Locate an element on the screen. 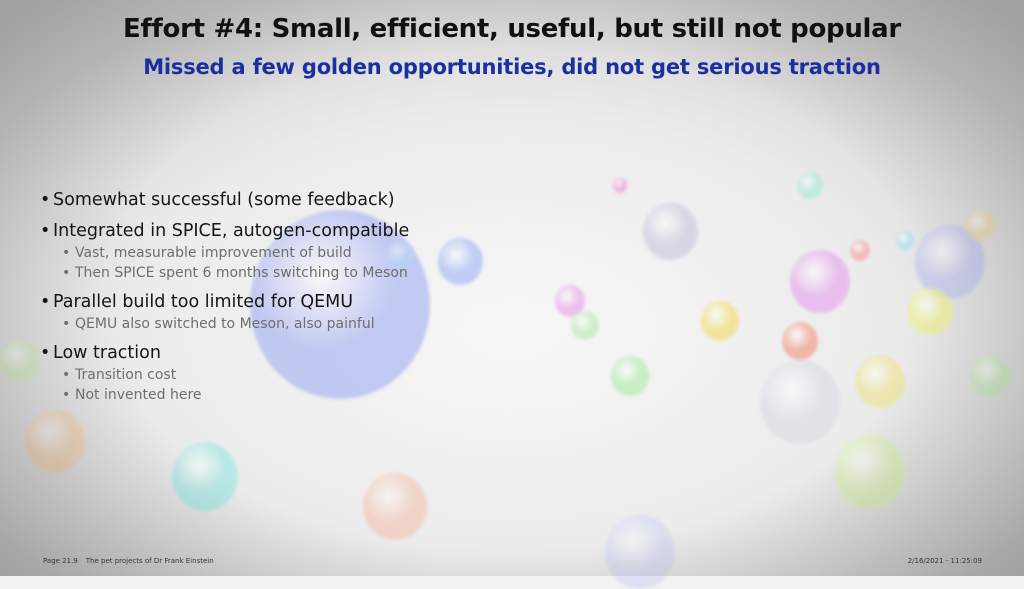  bullet-item: • Somewhat successful (some feedback) is located at coordinates (360, 200).